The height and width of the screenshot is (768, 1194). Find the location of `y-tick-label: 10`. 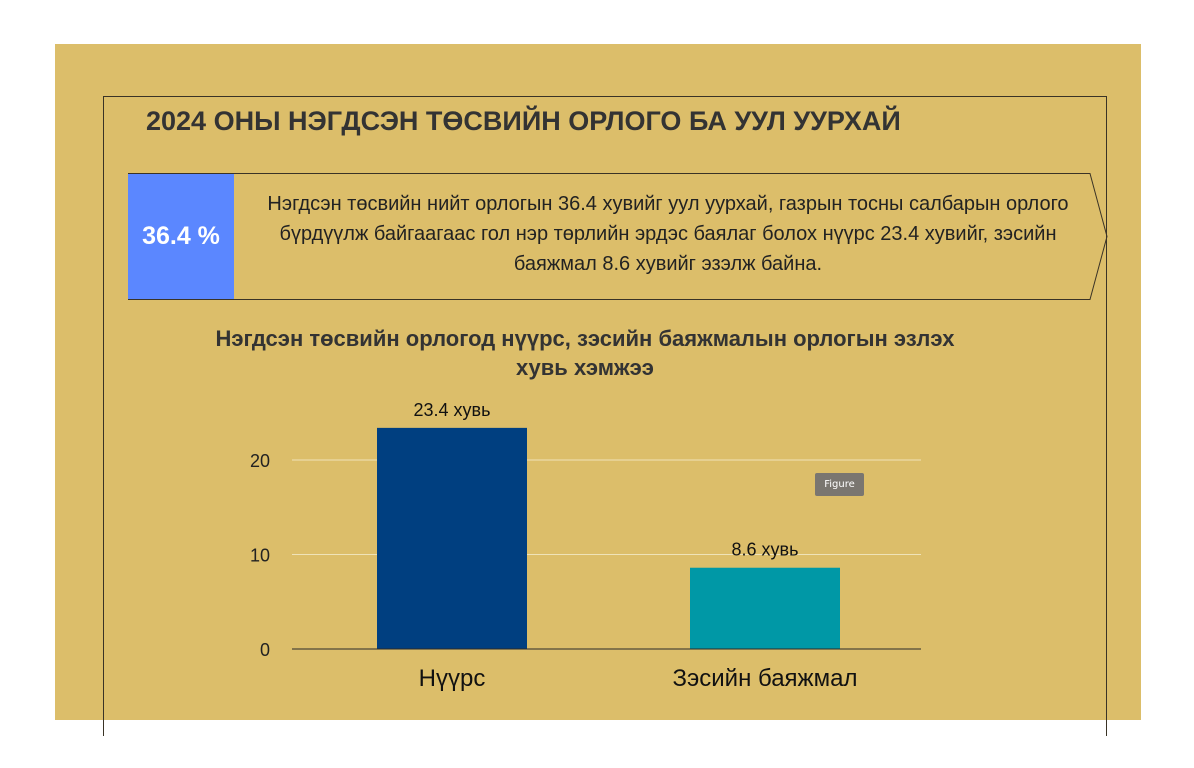

y-tick-label: 10 is located at coordinates (260, 556).